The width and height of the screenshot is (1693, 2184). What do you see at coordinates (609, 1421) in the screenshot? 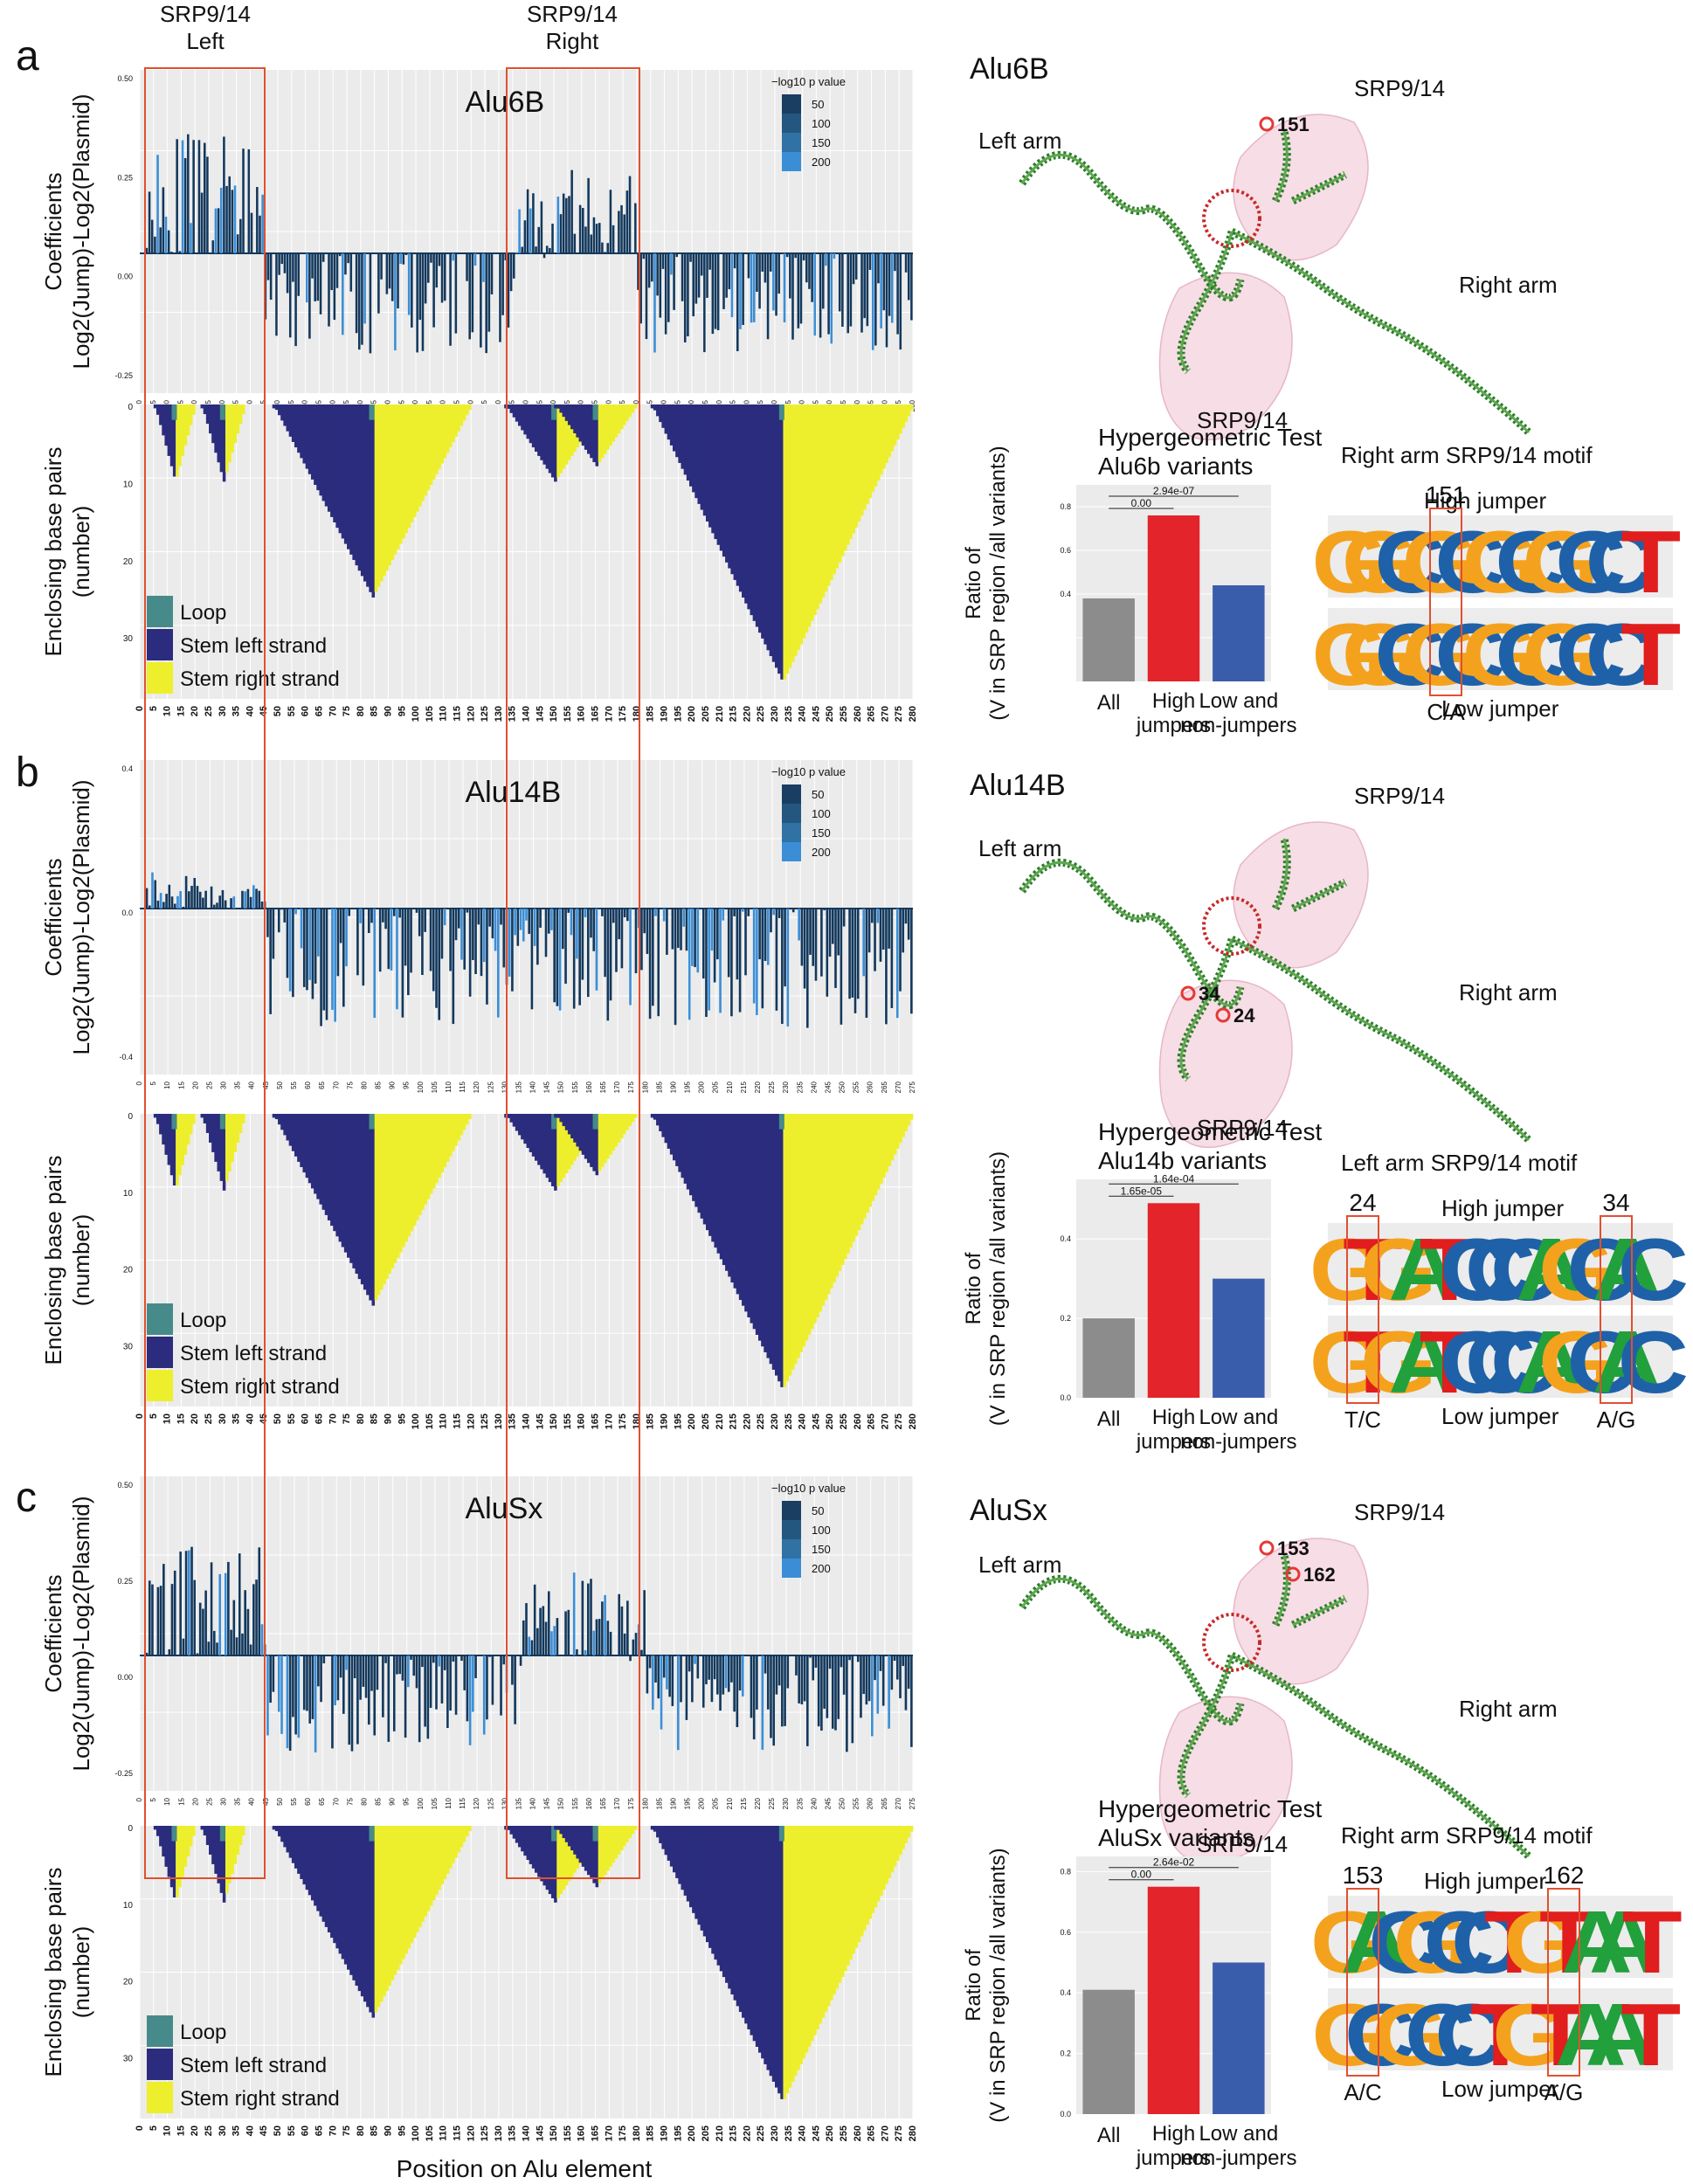
I see `position-tick: 170` at bounding box center [609, 1421].